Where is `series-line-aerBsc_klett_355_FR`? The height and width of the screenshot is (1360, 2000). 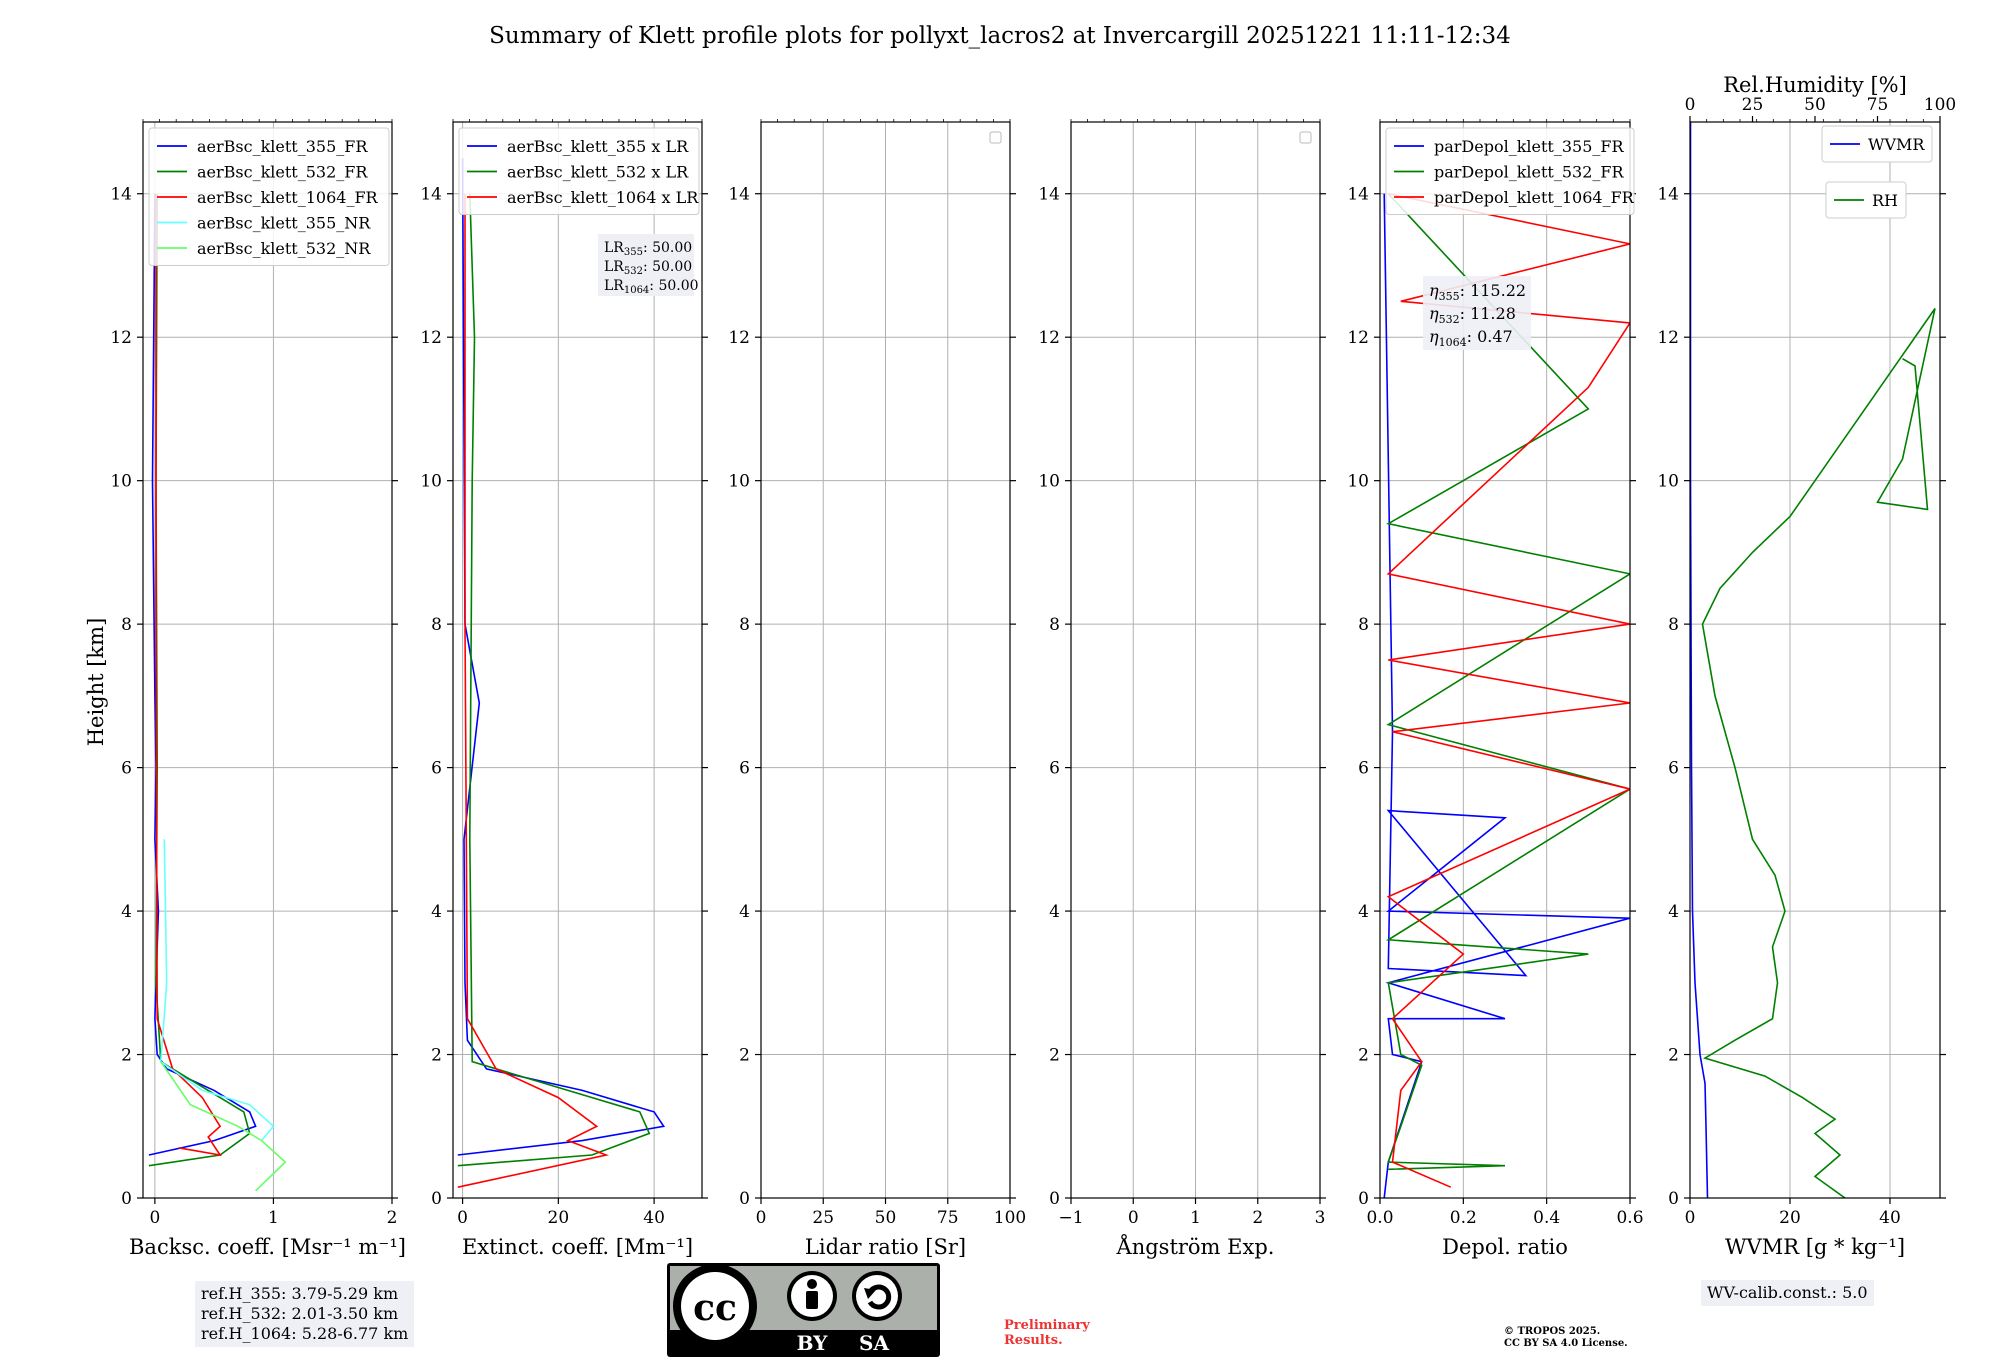
series-line-aerBsc_klett_355_FR is located at coordinates (202, 674).